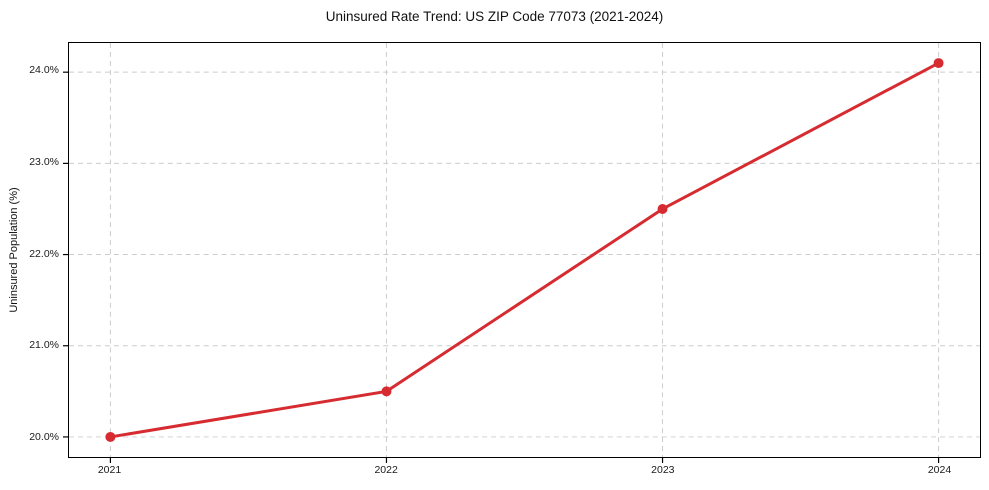  Describe the element at coordinates (386, 470) in the screenshot. I see `x-tick-label: 2022` at that location.